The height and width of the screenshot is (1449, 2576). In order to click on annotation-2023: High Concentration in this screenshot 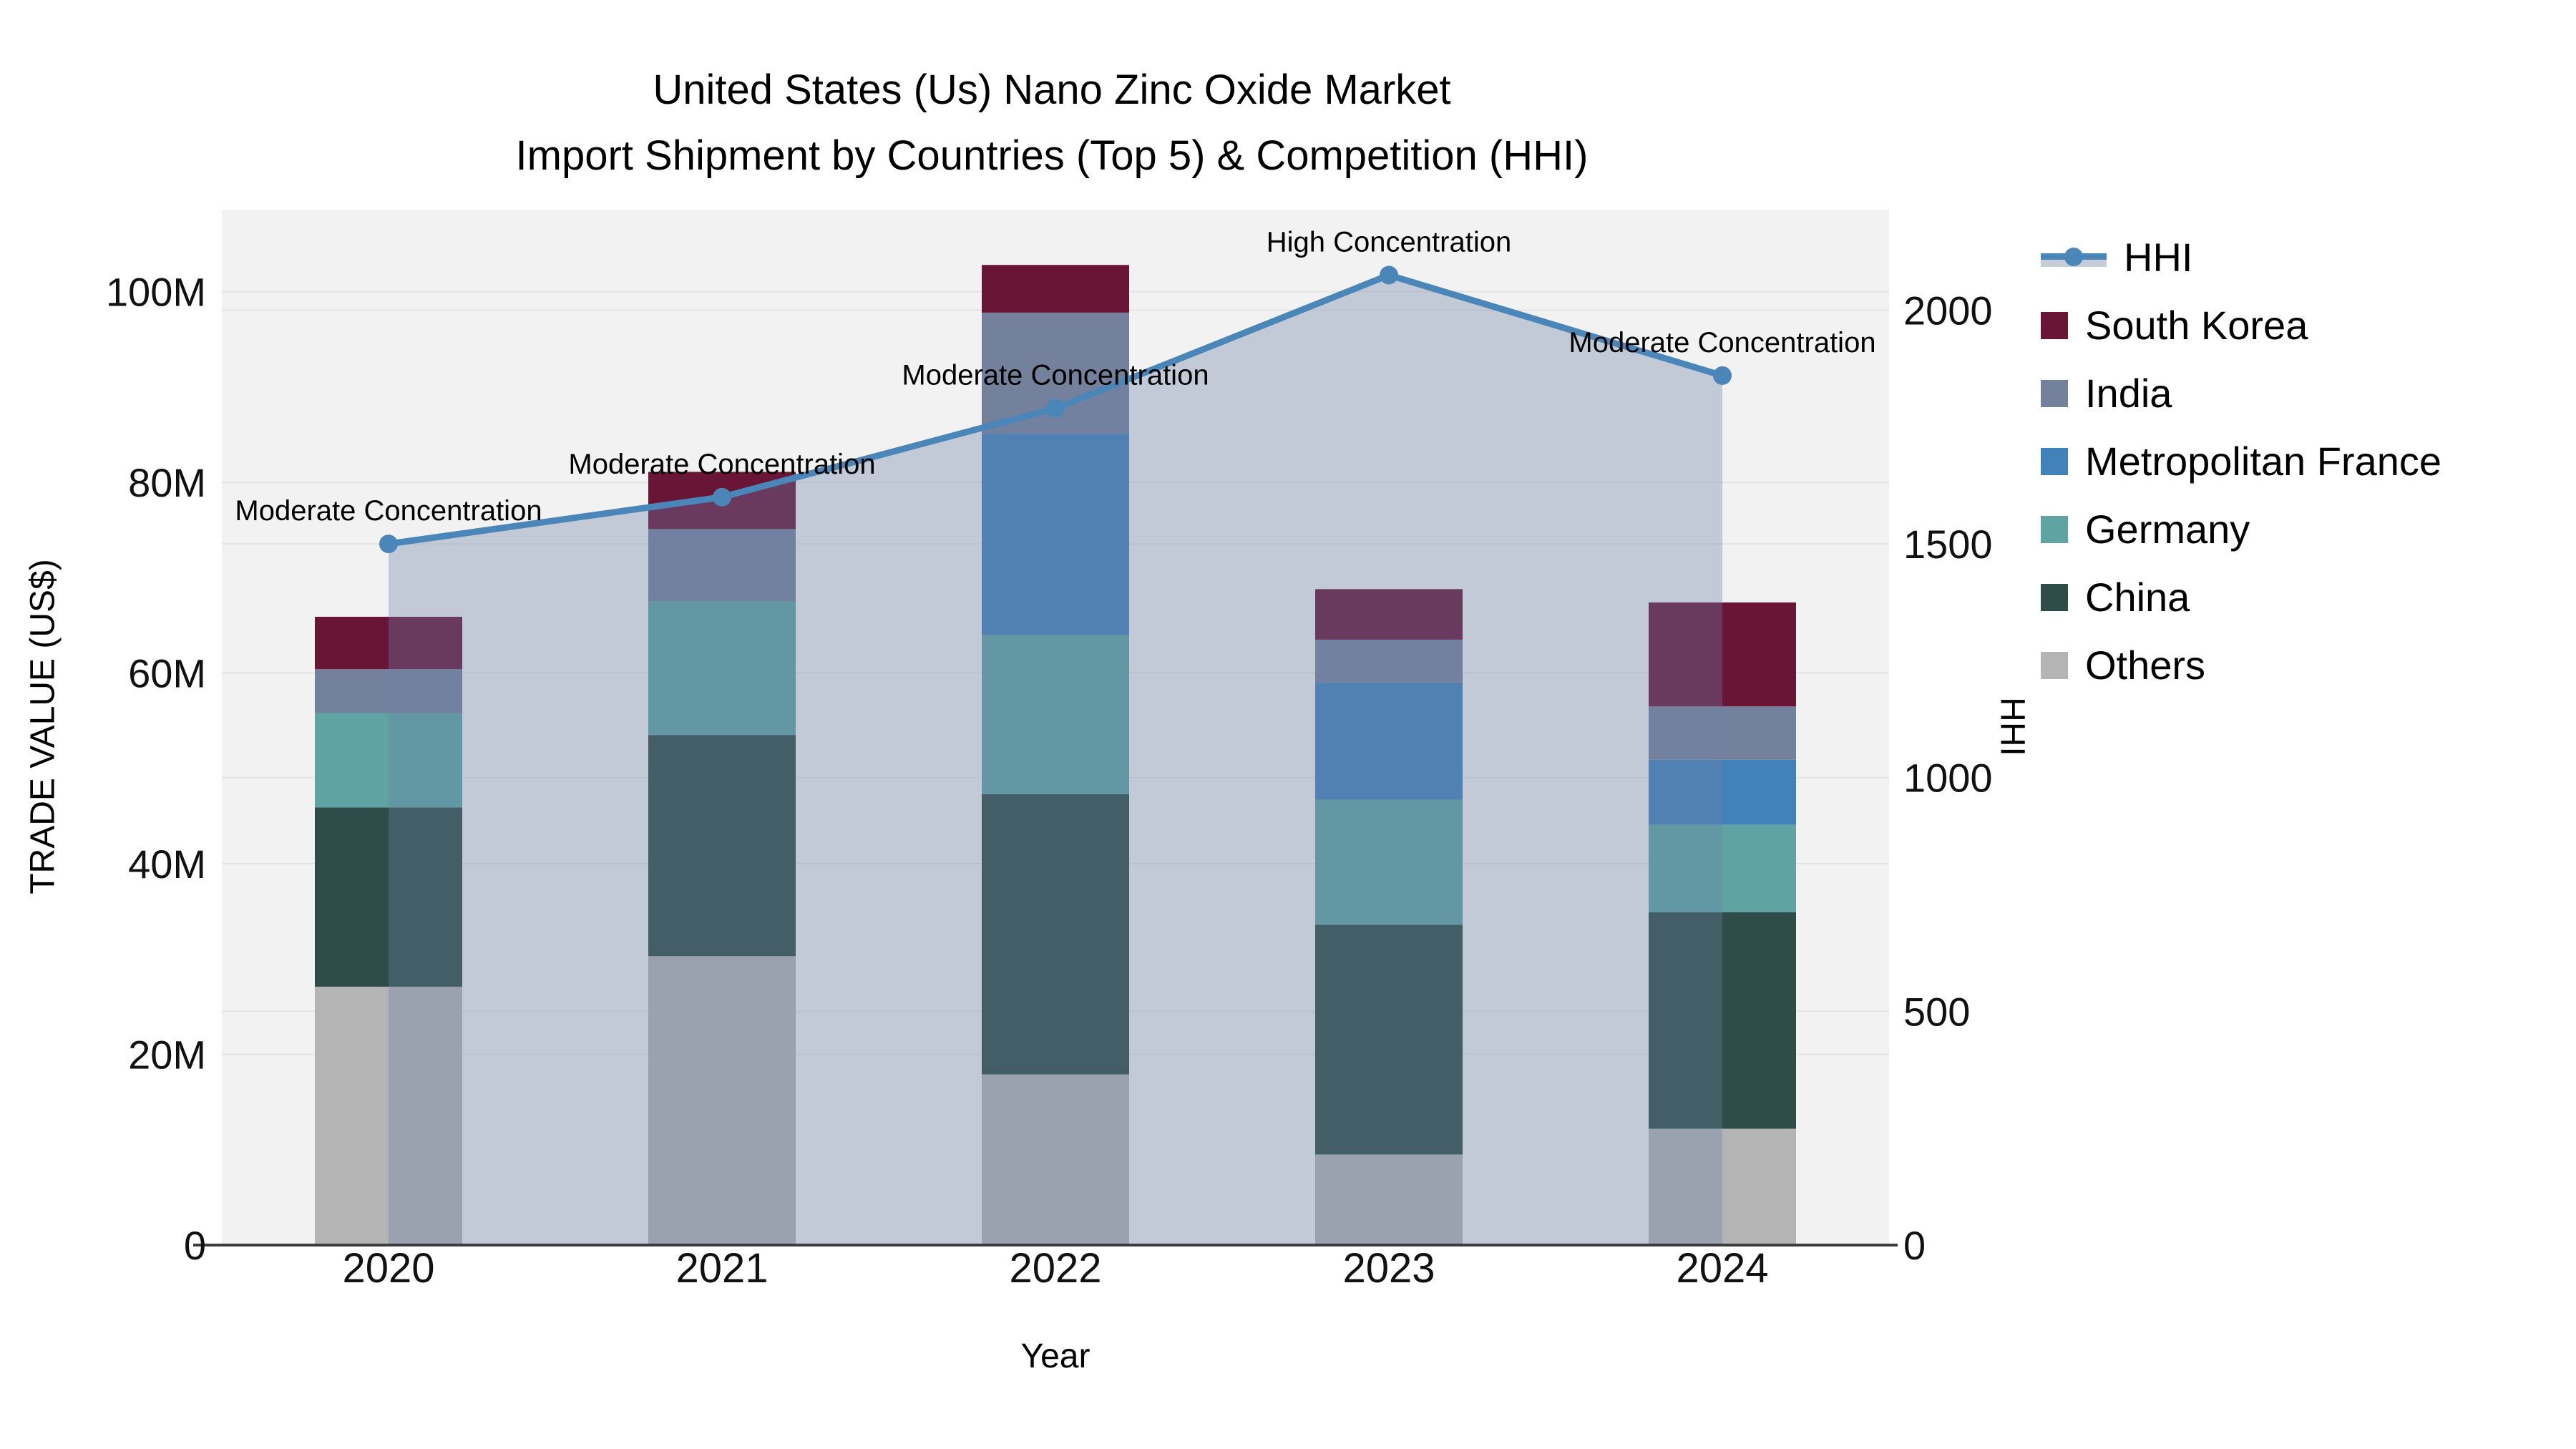, I will do `click(1389, 242)`.